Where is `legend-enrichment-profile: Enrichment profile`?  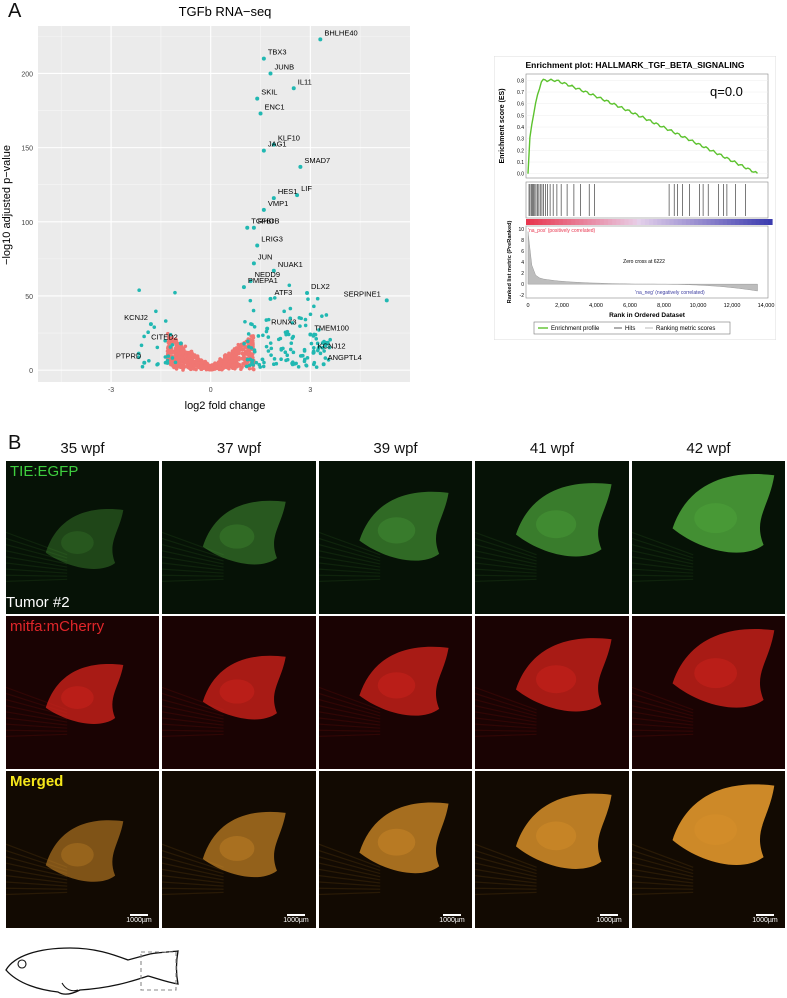 legend-enrichment-profile: Enrichment profile is located at coordinates (575, 329).